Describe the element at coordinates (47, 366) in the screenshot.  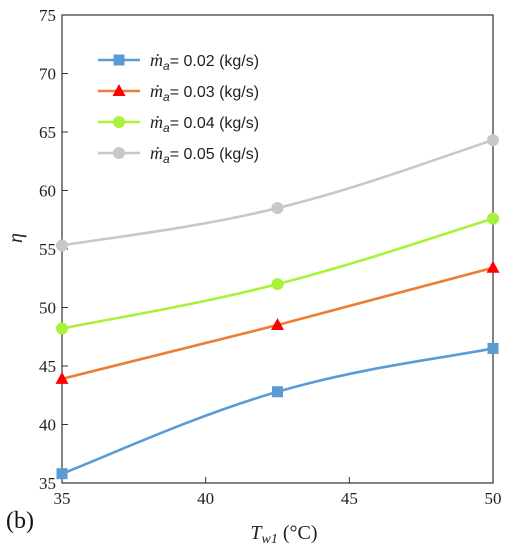
I see `y-tick-label: 45` at that location.